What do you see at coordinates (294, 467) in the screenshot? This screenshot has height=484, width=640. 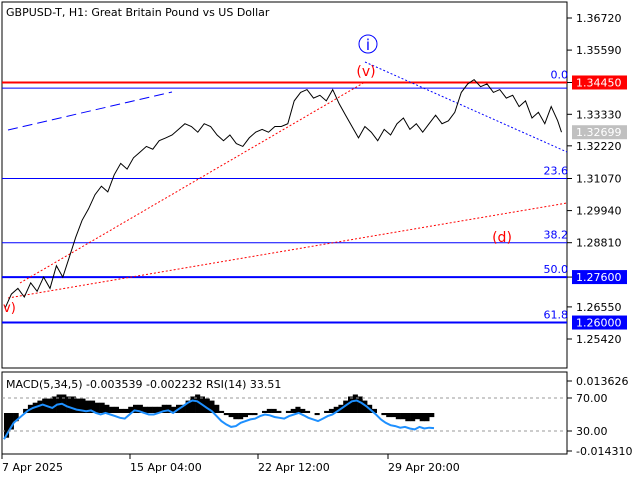 I see `time-tick-label: 22 Apr 12:00` at bounding box center [294, 467].